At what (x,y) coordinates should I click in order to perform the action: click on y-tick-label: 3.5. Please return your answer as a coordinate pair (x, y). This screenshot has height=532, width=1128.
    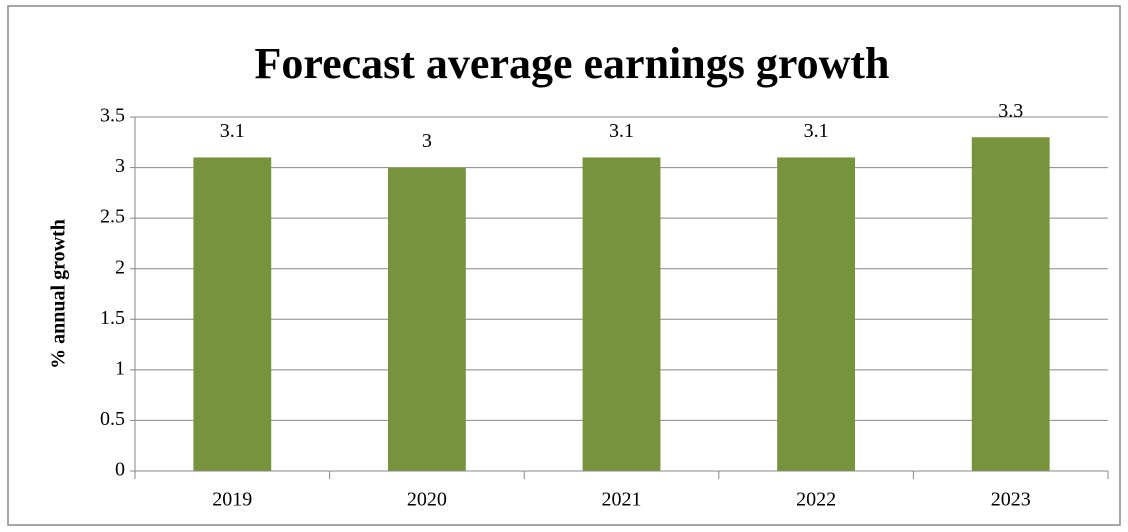
    Looking at the image, I should click on (112, 116).